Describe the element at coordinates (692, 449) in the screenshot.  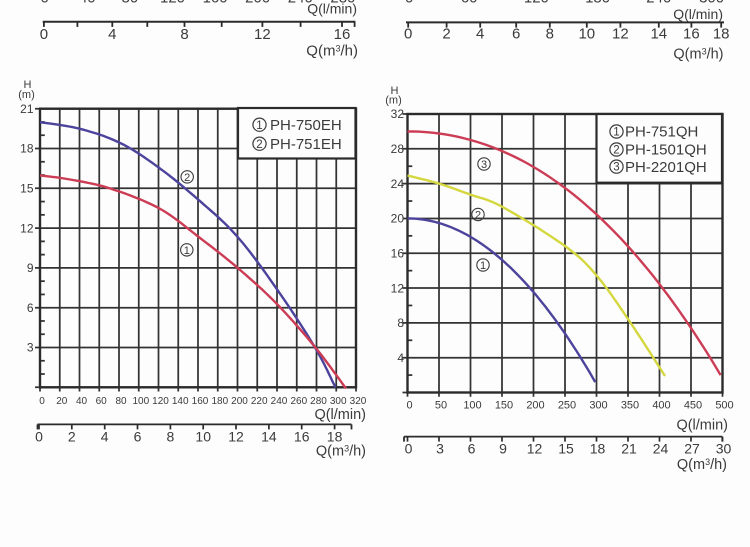
I see `svg-text: 27` at that location.